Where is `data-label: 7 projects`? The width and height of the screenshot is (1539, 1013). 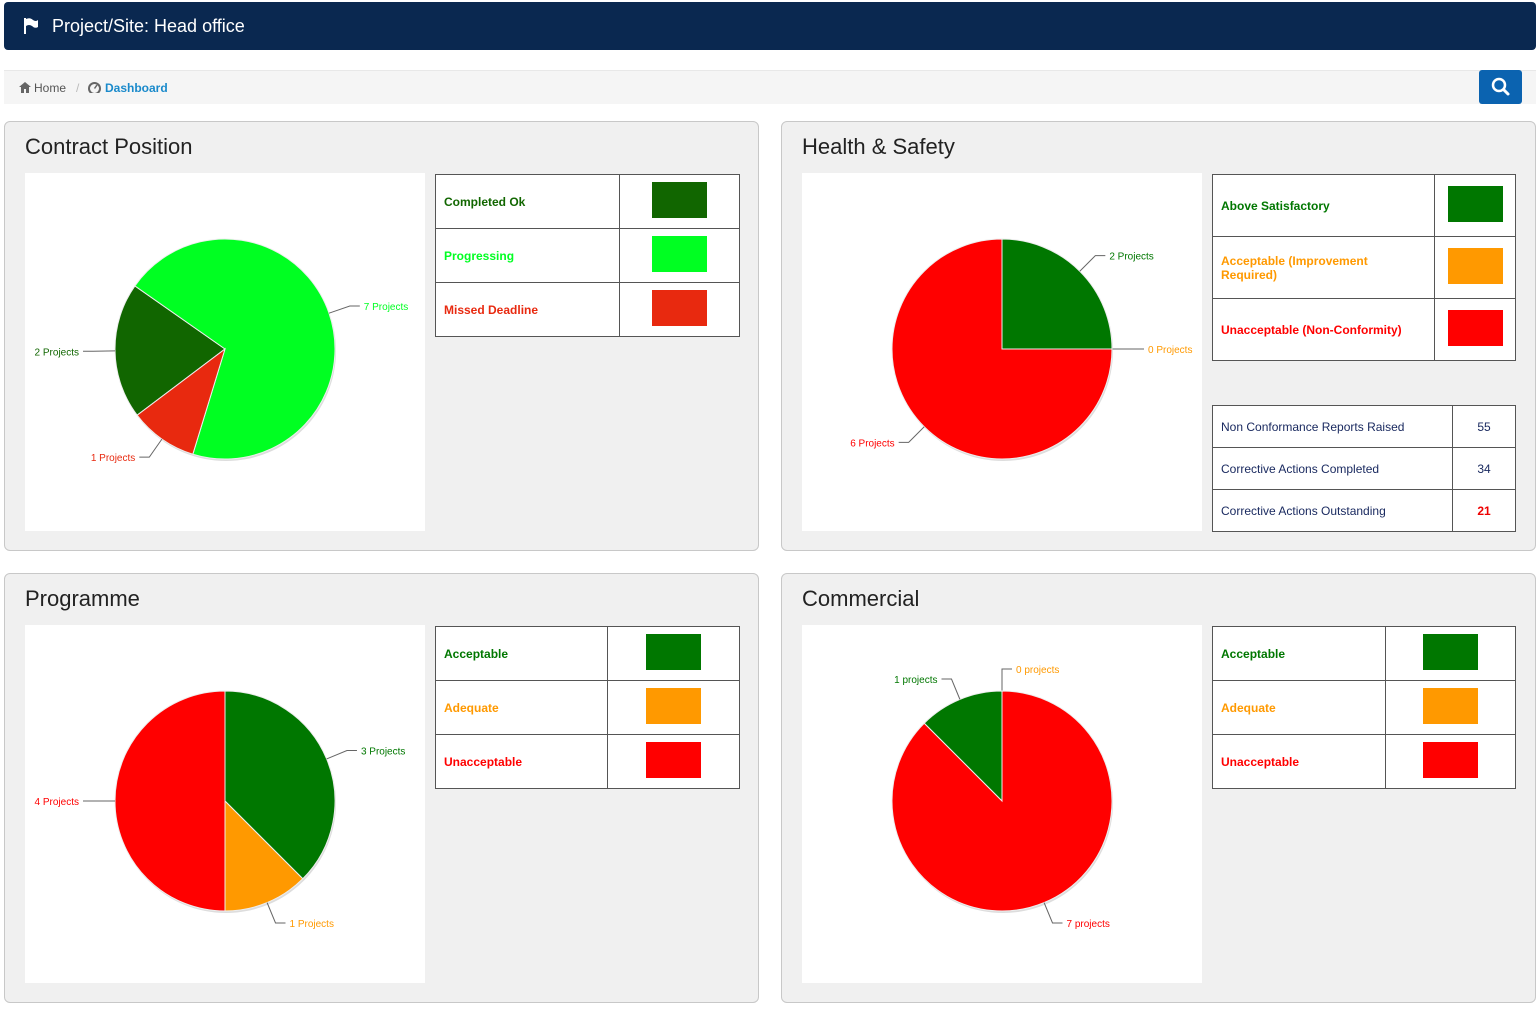
data-label: 7 projects is located at coordinates (1088, 924).